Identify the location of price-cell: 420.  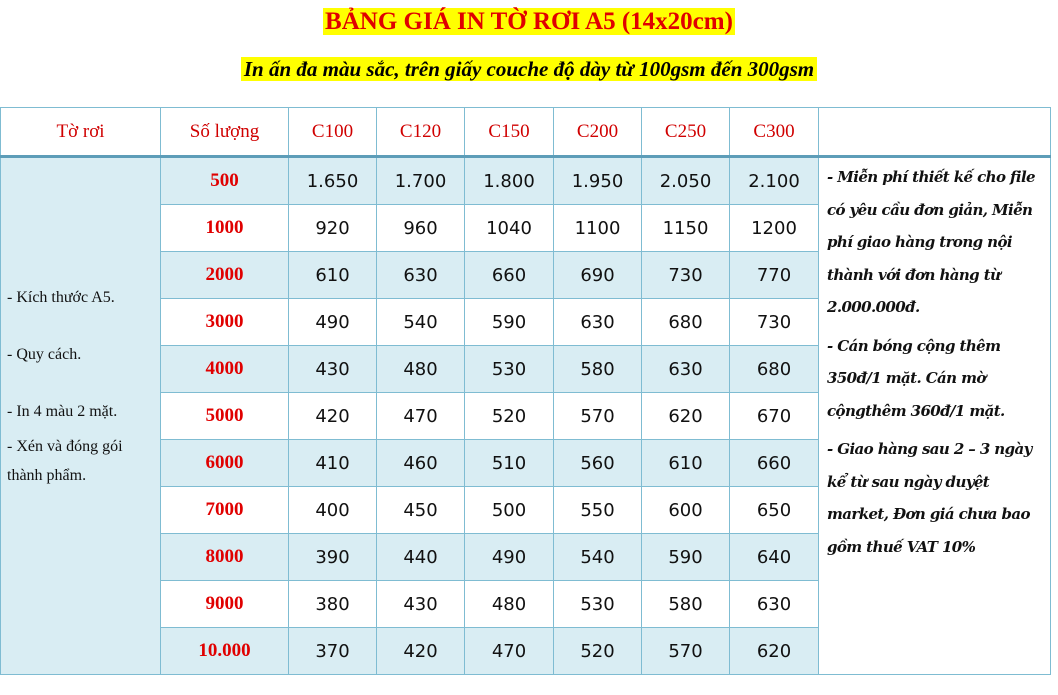
(420, 651).